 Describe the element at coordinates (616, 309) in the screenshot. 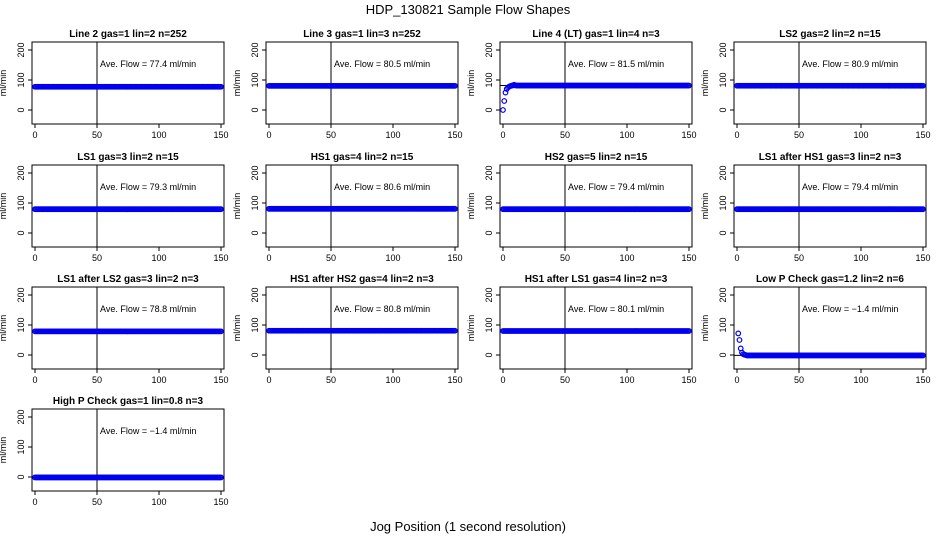

I see `average-flow-annotation: Ave. Flow = 80.1 ml/min` at that location.